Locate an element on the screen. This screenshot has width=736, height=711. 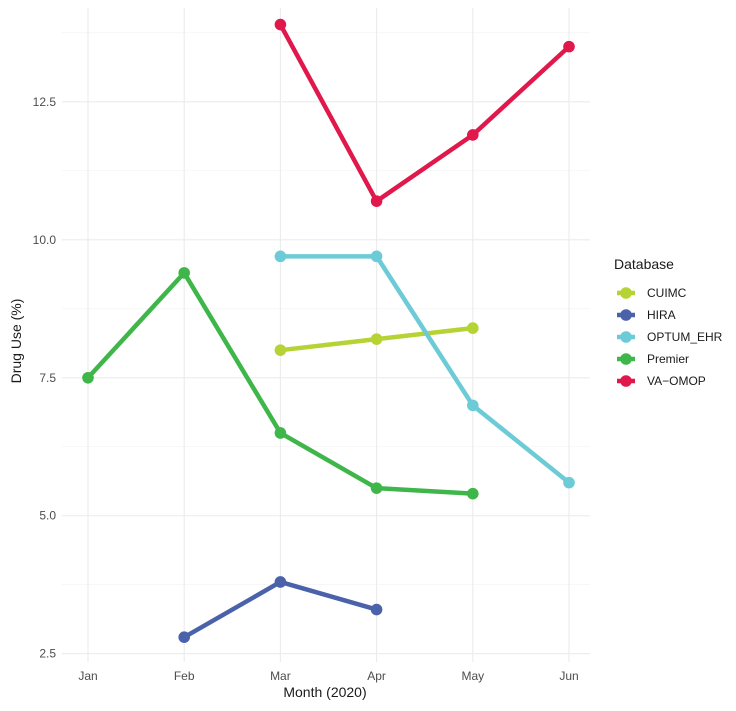
legend-item-cuimc: CUIMC is located at coordinates (652, 293).